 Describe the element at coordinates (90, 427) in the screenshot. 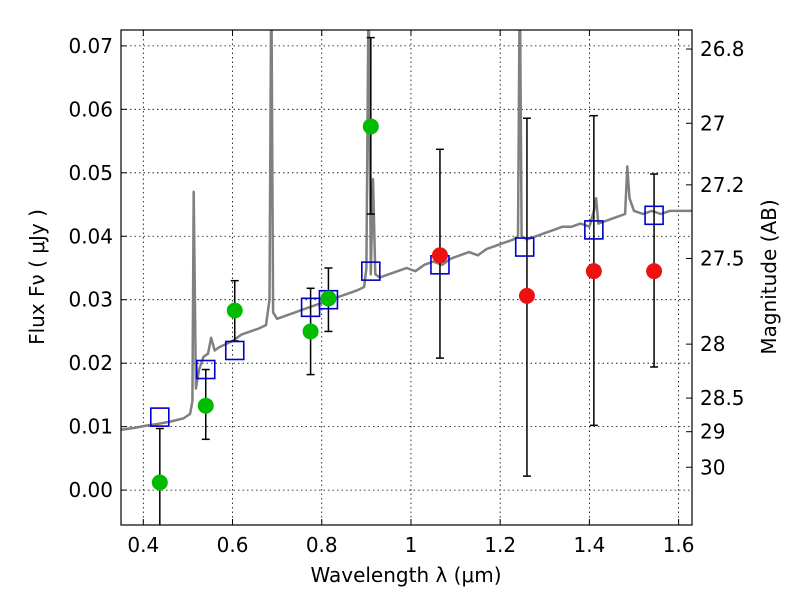

I see `y-tick-label: 0.01` at that location.